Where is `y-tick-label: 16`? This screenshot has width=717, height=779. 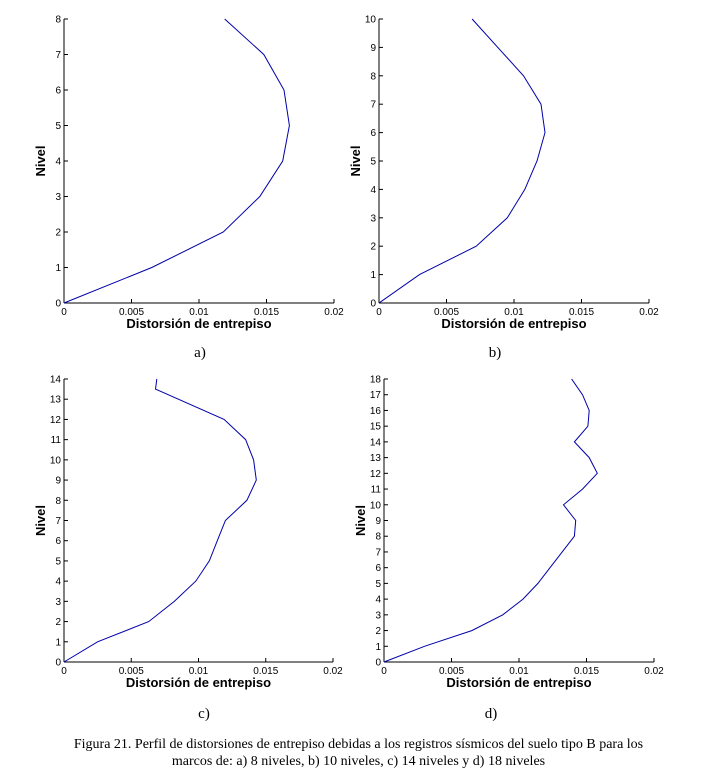 y-tick-label: 16 is located at coordinates (376, 411).